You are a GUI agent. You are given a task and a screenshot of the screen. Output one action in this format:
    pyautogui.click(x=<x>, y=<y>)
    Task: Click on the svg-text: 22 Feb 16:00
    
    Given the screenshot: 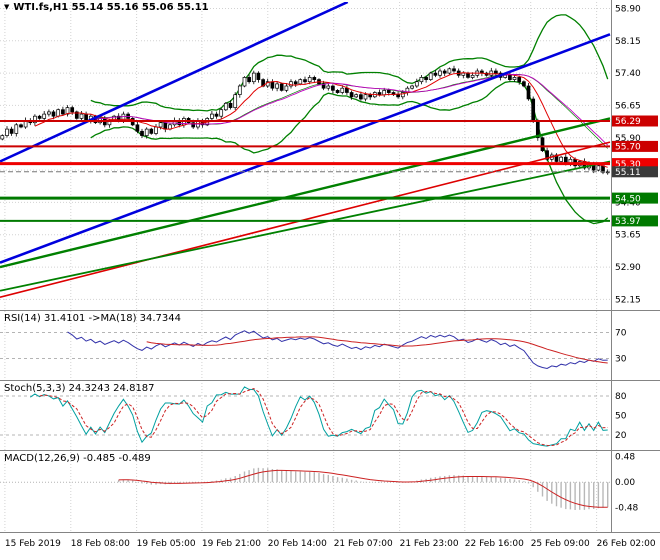 What is the action you would take?
    pyautogui.click(x=494, y=544)
    